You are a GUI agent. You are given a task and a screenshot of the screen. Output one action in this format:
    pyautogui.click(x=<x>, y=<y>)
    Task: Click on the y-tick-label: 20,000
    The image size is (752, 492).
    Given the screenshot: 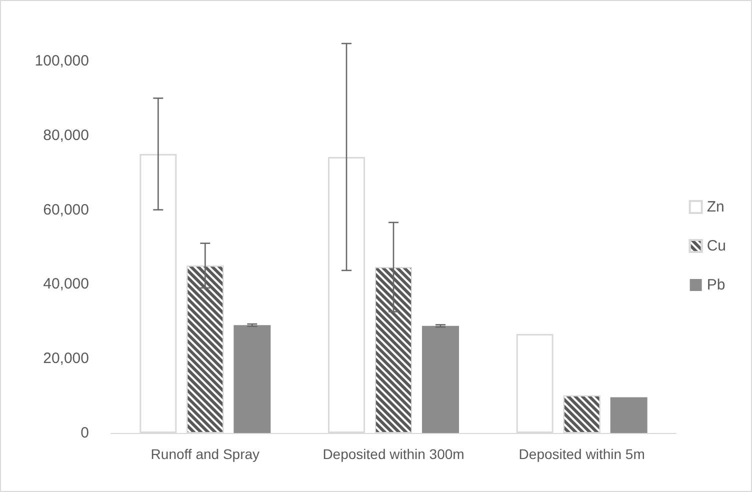 What is the action you would take?
    pyautogui.click(x=66, y=359)
    